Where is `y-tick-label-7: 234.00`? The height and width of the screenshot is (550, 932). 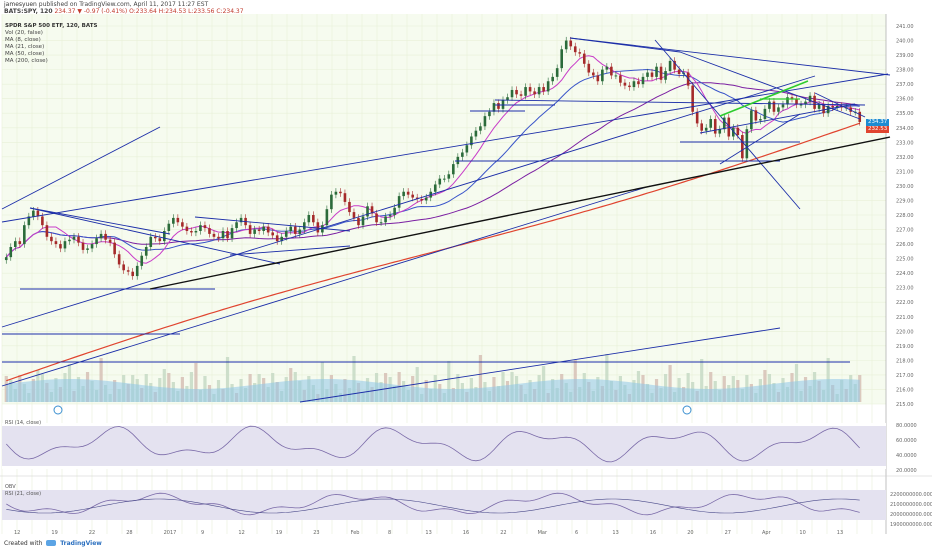 y-tick-label-7: 234.00 is located at coordinates (905, 129).